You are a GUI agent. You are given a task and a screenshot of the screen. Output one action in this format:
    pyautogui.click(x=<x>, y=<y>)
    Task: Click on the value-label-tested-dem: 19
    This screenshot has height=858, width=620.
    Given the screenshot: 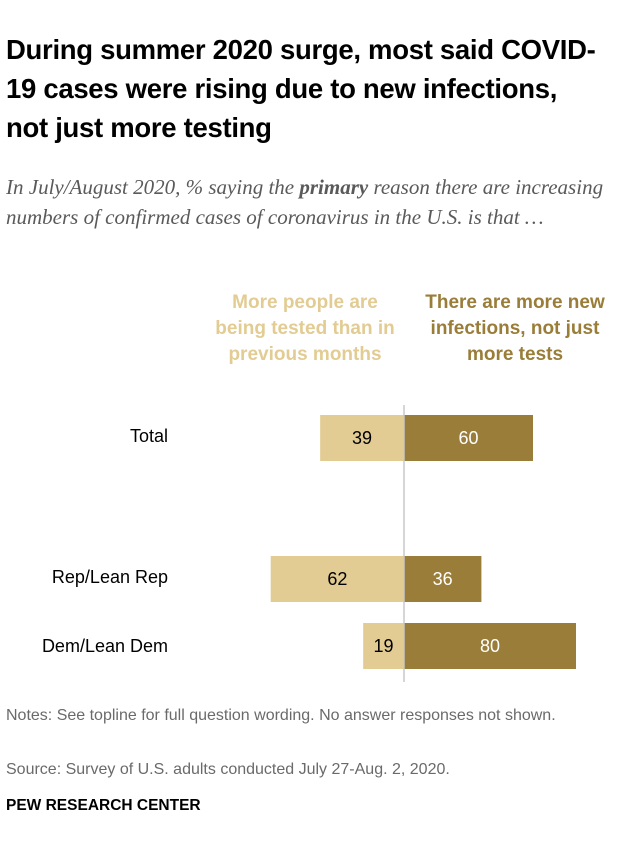 What is the action you would take?
    pyautogui.click(x=384, y=646)
    